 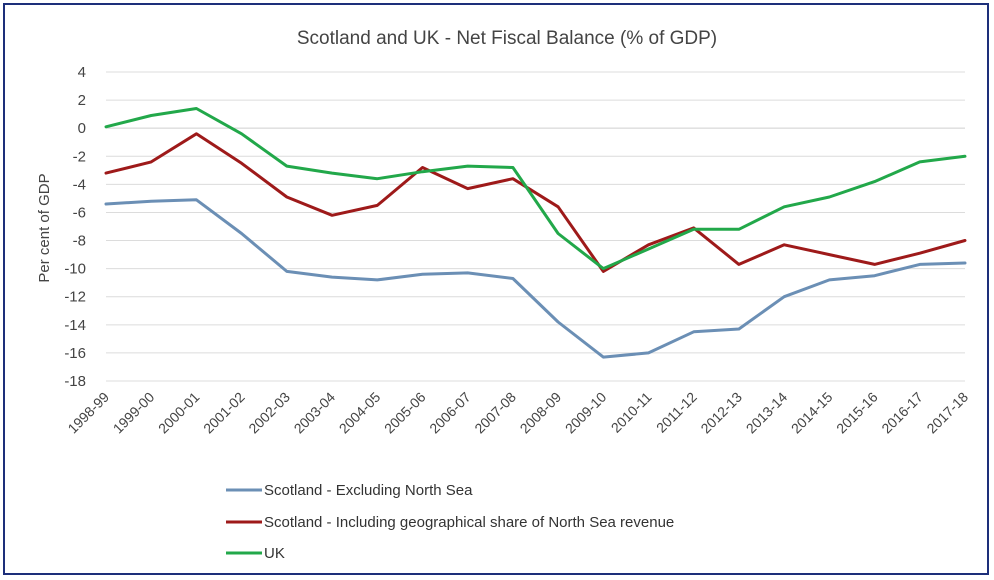 I want to click on y-tick-label: -6, so click(x=79, y=212).